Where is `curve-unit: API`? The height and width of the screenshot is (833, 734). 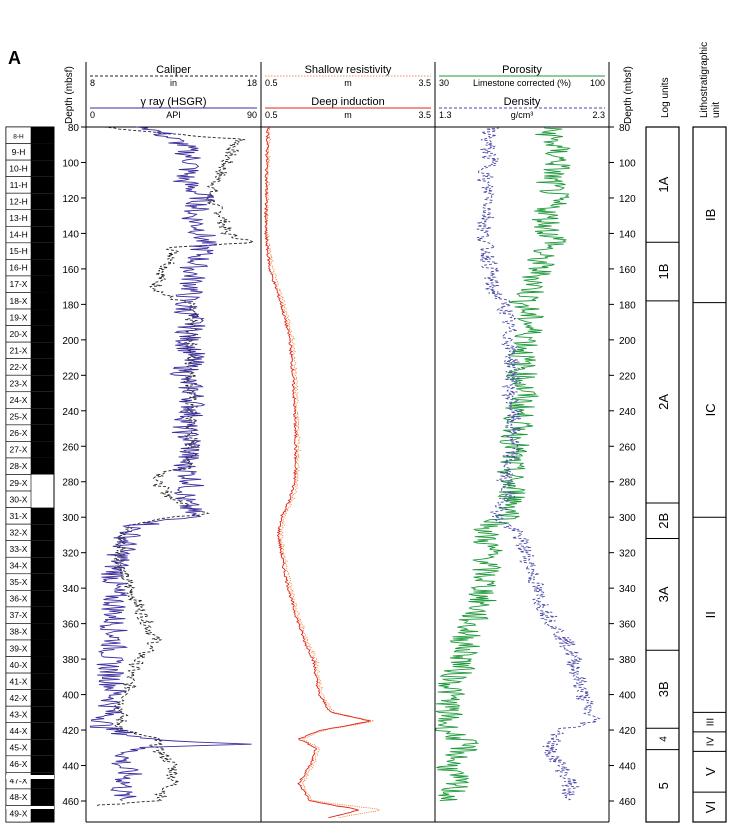
curve-unit: API is located at coordinates (173, 115).